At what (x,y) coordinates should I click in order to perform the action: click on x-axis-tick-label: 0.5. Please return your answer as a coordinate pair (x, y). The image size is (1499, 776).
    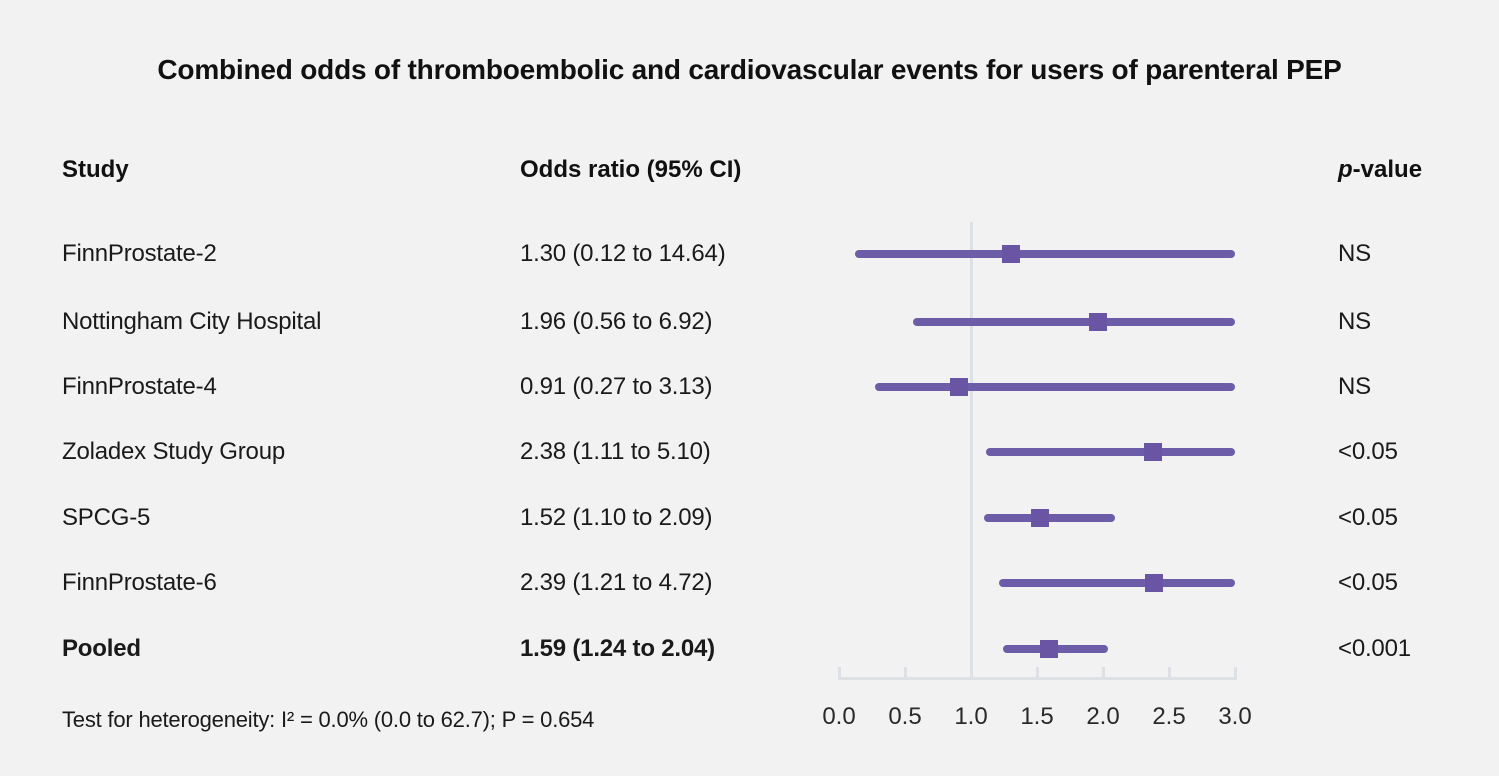
    Looking at the image, I should click on (905, 716).